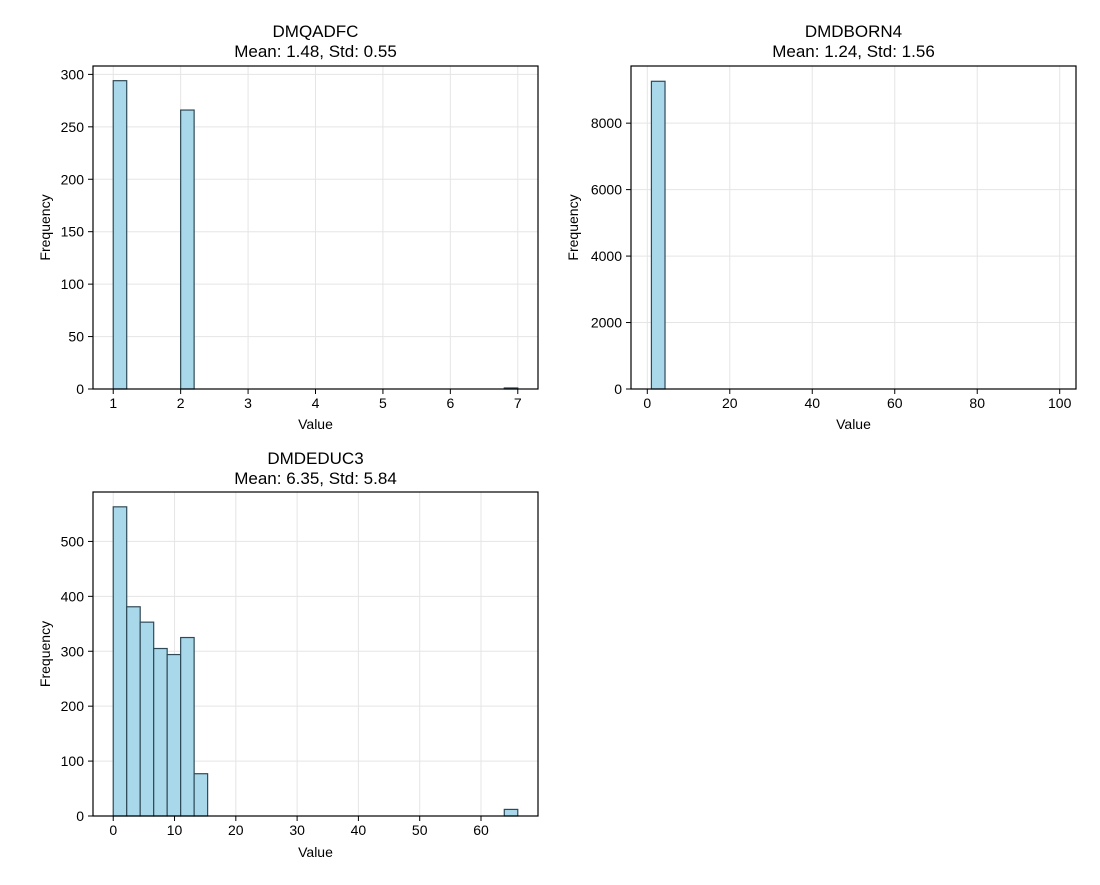 The image size is (1100, 885). Describe the element at coordinates (73, 232) in the screenshot. I see `y-tick-label: 150` at that location.